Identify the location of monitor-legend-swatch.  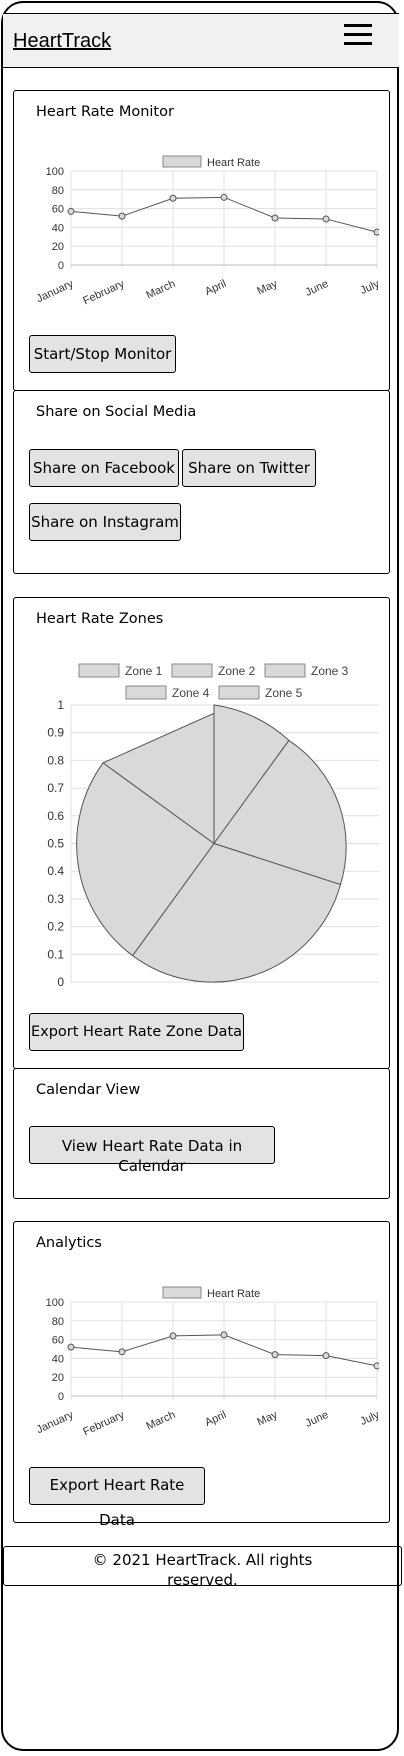
(182, 161).